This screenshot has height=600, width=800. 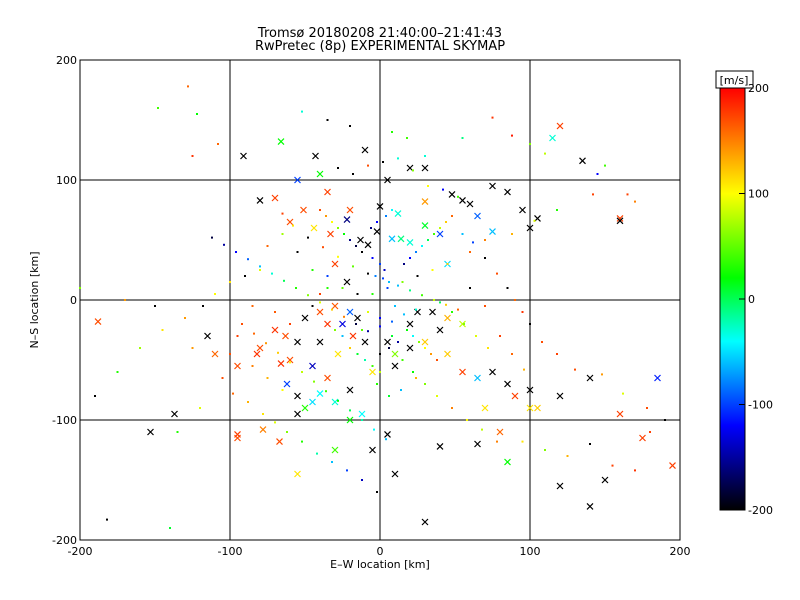 I want to click on colorbar-label: [m/s], so click(x=734, y=80).